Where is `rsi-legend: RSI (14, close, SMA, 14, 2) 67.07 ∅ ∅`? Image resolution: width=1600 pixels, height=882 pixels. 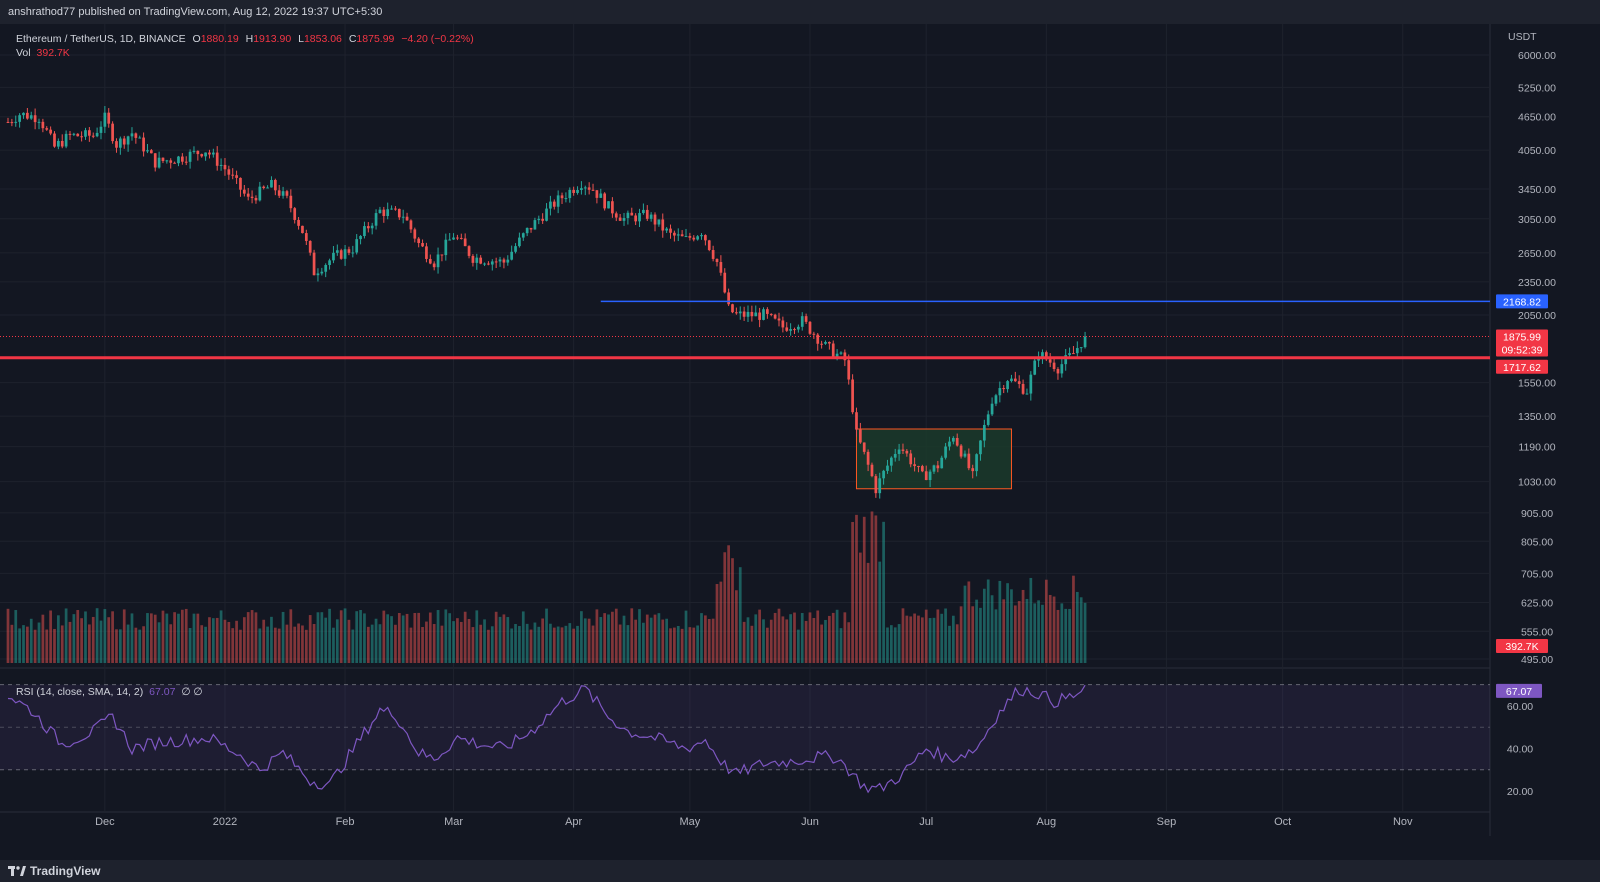 rsi-legend: RSI (14, close, SMA, 14, 2) 67.07 ∅ ∅ is located at coordinates (109, 692).